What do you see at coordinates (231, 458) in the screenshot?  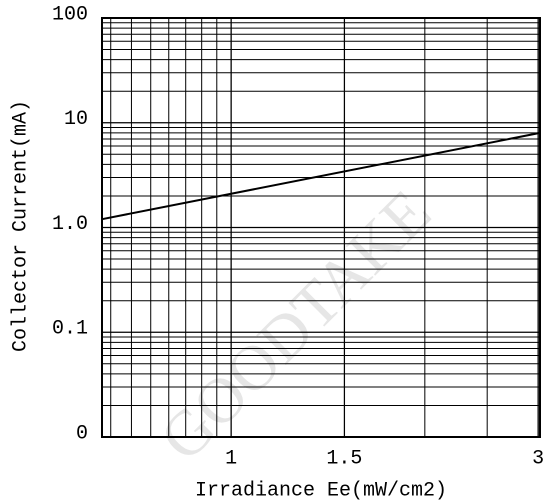 I see `x-tick-label: 1` at bounding box center [231, 458].